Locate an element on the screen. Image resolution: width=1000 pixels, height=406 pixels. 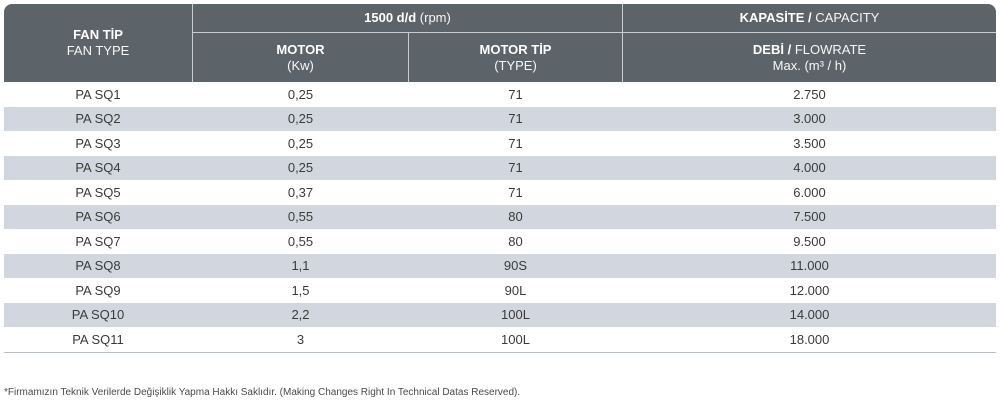
cell-motor-kw: 0,37 is located at coordinates (300, 192).